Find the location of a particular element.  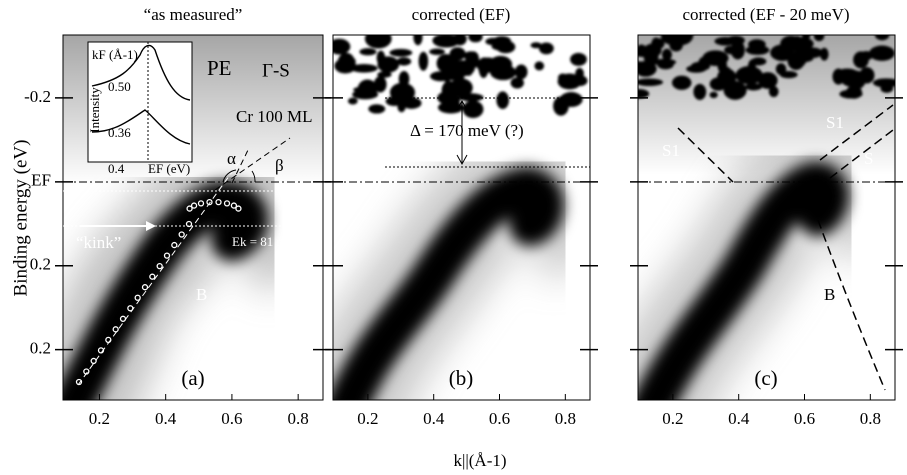

annotation: S1 is located at coordinates (835, 122).